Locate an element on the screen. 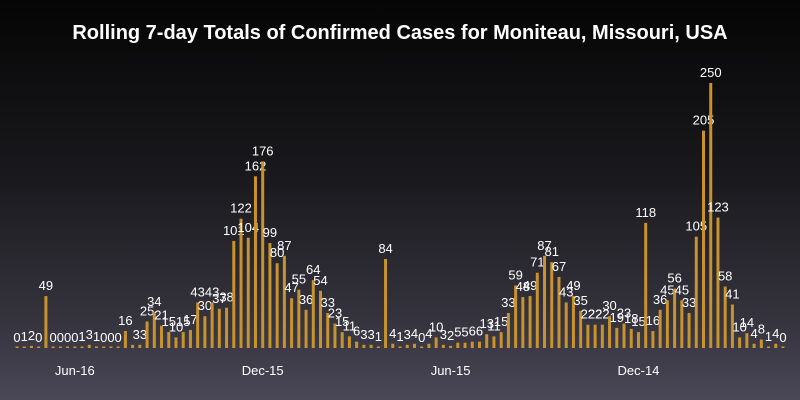 The height and width of the screenshot is (400, 800). x-tick-label: Dec-15 is located at coordinates (263, 370).